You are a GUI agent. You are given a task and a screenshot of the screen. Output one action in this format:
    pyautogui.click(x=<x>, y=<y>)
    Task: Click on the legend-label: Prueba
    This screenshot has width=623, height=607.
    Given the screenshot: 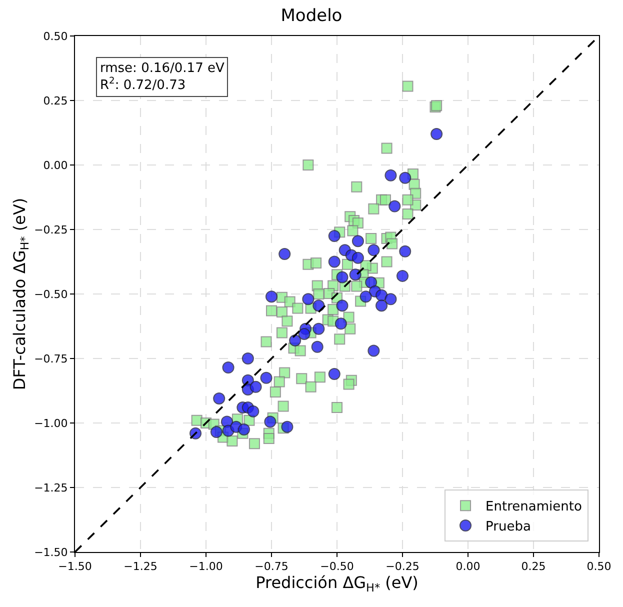 What is the action you would take?
    pyautogui.click(x=508, y=527)
    